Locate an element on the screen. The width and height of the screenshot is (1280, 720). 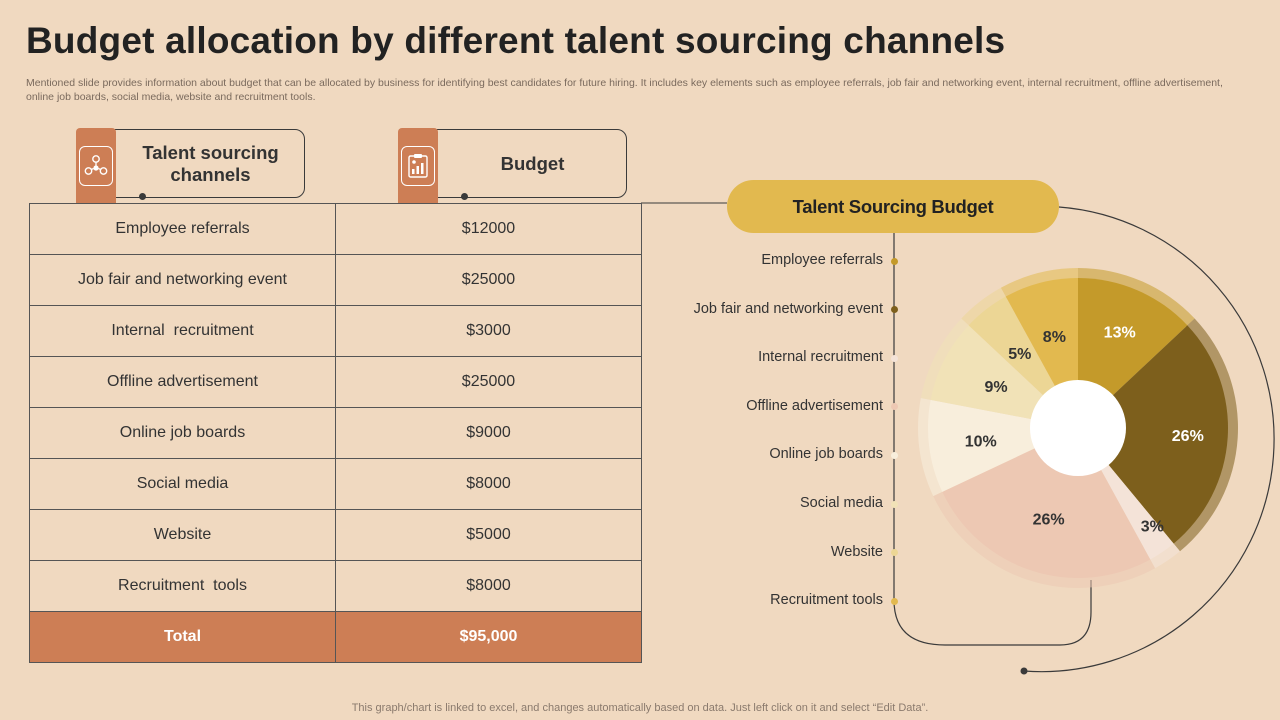
table-row: Online job boards $9000 is located at coordinates (335, 433).